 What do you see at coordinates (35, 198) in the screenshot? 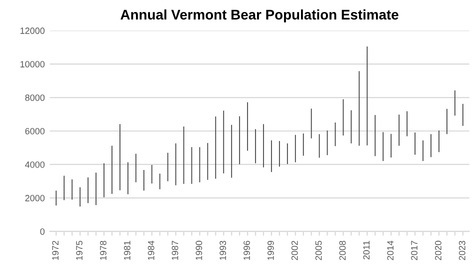
I see `y-tick-label: 2000` at bounding box center [35, 198].